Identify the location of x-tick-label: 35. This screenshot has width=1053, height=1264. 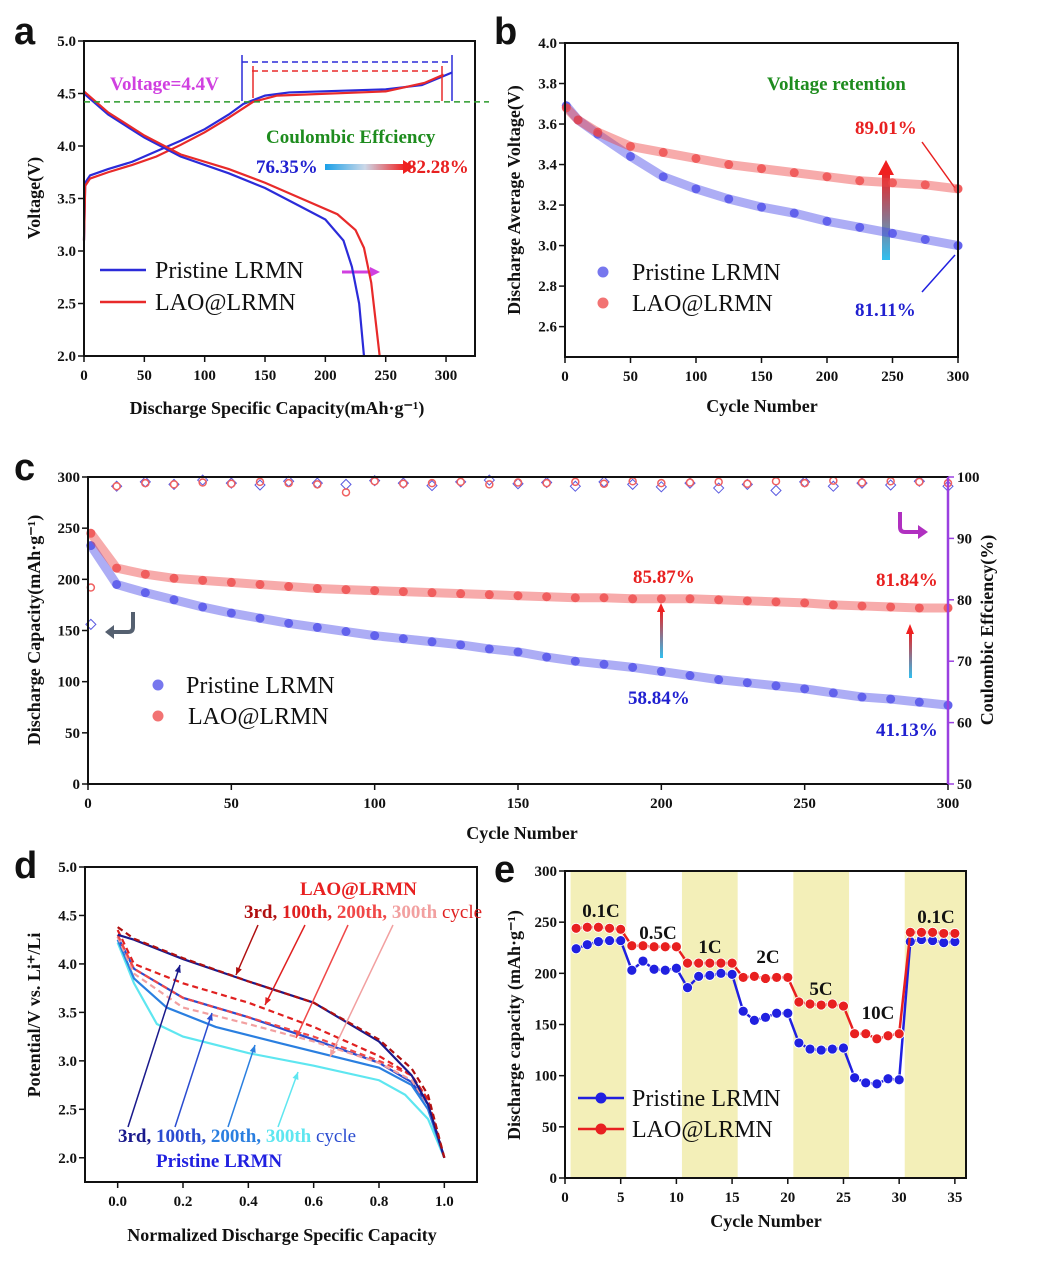
(954, 1198).